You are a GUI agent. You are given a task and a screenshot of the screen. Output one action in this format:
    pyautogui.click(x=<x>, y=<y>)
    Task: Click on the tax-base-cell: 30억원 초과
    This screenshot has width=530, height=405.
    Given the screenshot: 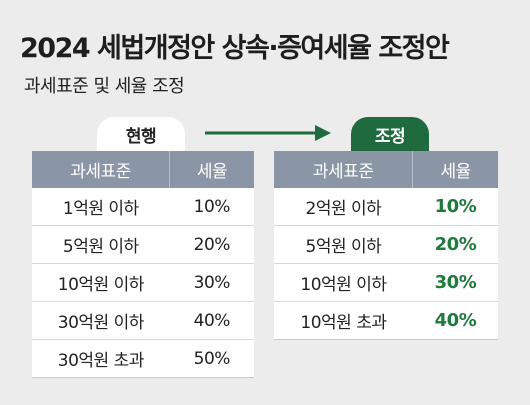 What is the action you would take?
    pyautogui.click(x=101, y=358)
    